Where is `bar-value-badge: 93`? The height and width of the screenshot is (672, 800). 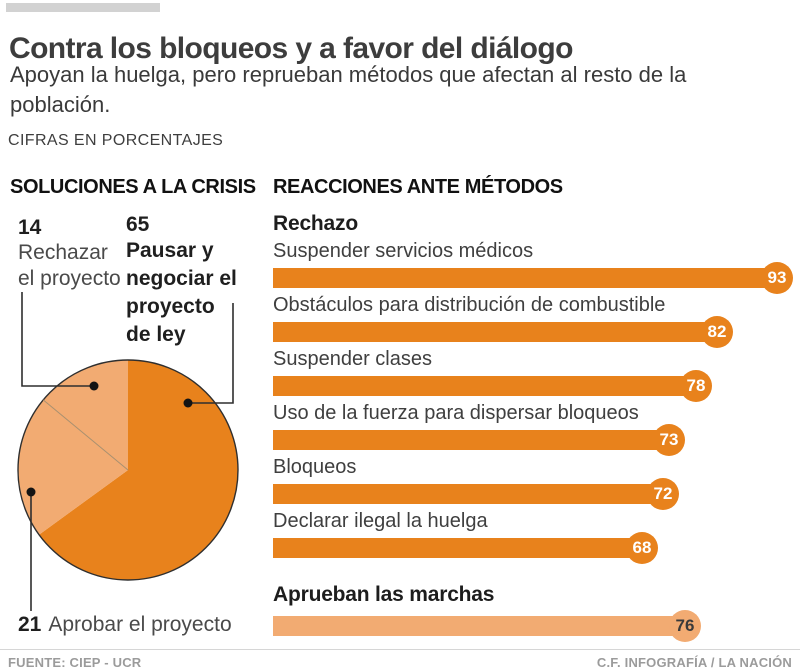
bar-value-badge: 93 is located at coordinates (777, 278).